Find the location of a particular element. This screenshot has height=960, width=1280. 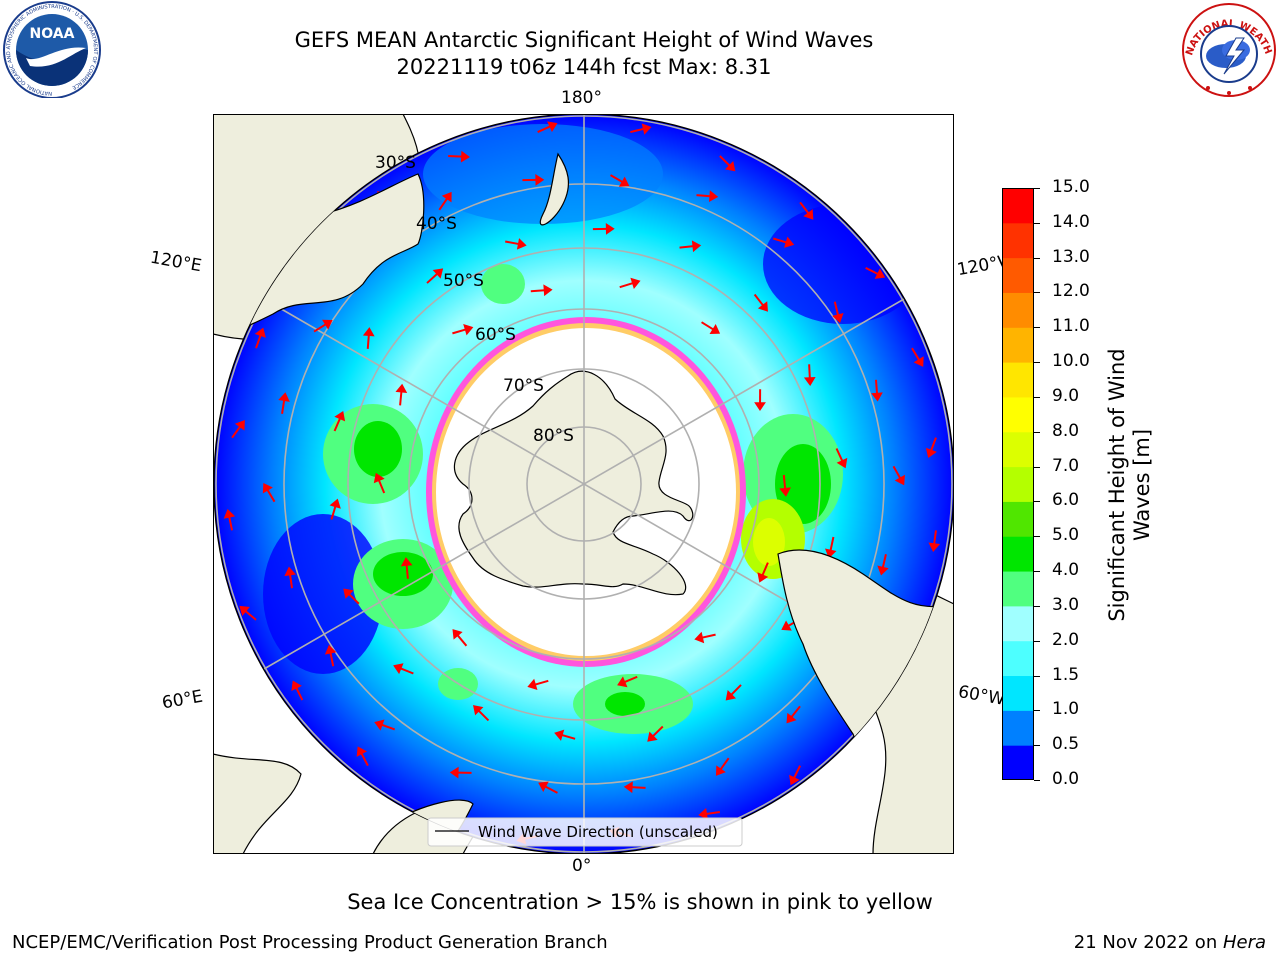

map-legend: Wind Wave Direction (unscaled) is located at coordinates (585, 832).